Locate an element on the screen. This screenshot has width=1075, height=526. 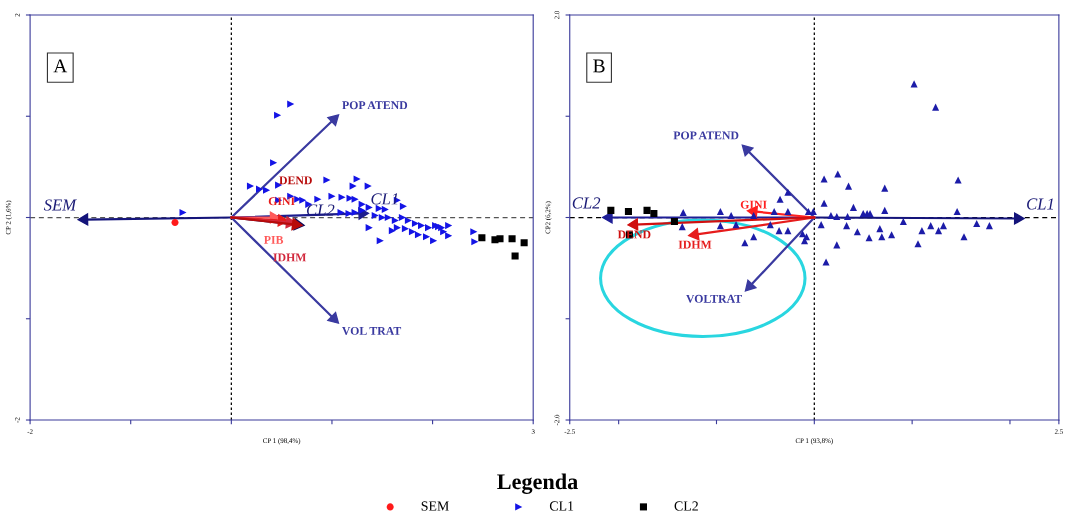
legend-title: Legenda is located at coordinates (537, 483).